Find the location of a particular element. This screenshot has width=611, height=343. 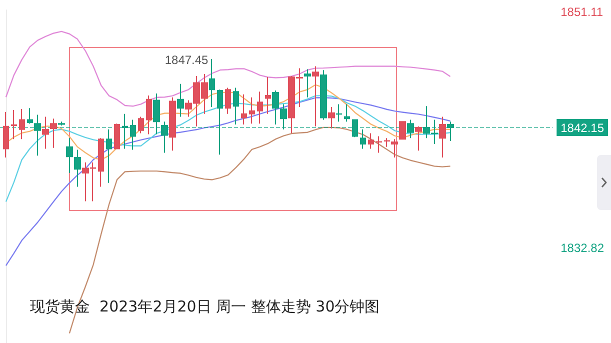

y-tick-label: 1851.11 is located at coordinates (582, 11).